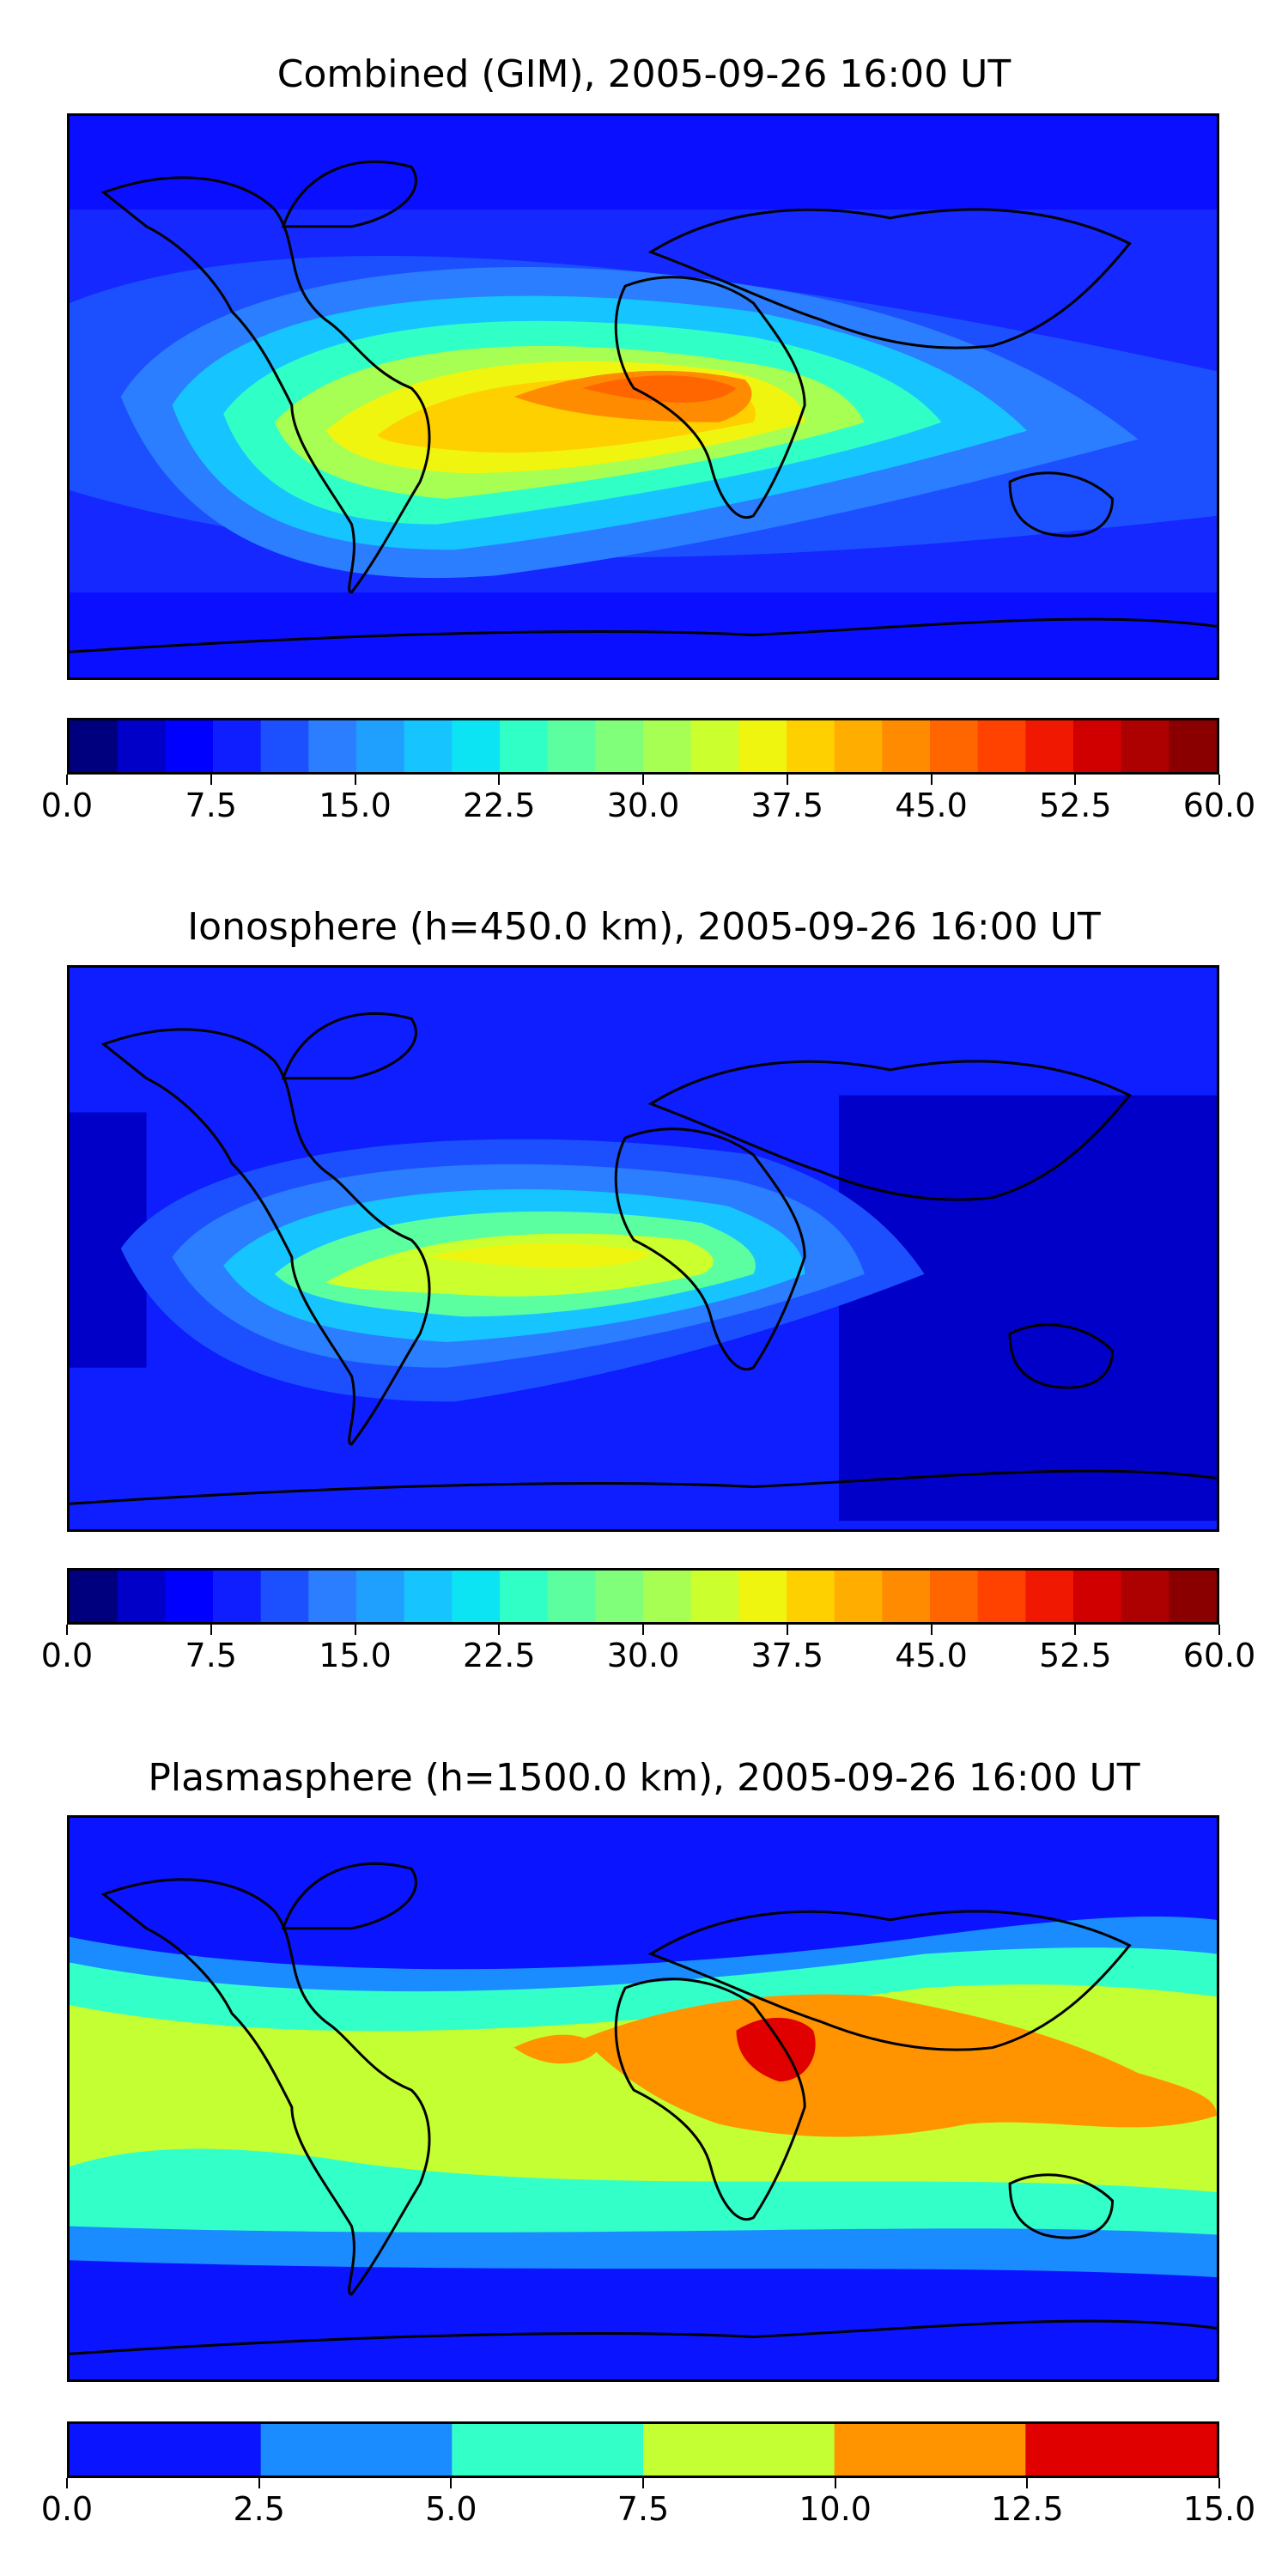 The image size is (1288, 2576). Describe the element at coordinates (451, 2509) in the screenshot. I see `colorbar-tick-label: 5.0` at that location.